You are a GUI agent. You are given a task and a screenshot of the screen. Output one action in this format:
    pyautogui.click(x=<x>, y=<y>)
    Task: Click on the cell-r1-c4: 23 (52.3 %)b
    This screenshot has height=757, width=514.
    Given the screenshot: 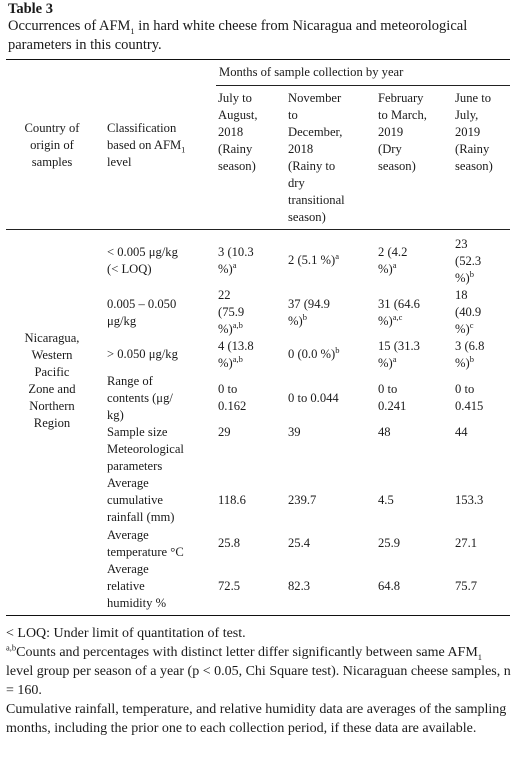 What is the action you would take?
    pyautogui.click(x=468, y=261)
    